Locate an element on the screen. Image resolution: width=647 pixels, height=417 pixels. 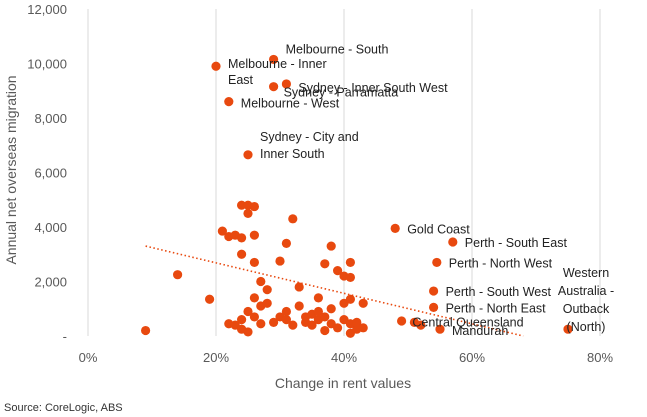
annotation-label: Perth - North West is located at coordinates (501, 263).